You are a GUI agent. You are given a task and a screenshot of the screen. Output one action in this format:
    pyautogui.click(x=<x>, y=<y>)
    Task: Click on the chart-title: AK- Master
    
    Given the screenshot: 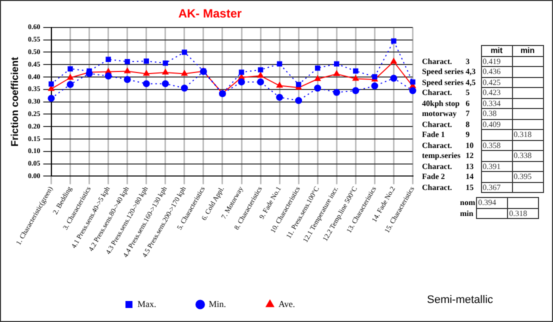 What is the action you would take?
    pyautogui.click(x=210, y=13)
    